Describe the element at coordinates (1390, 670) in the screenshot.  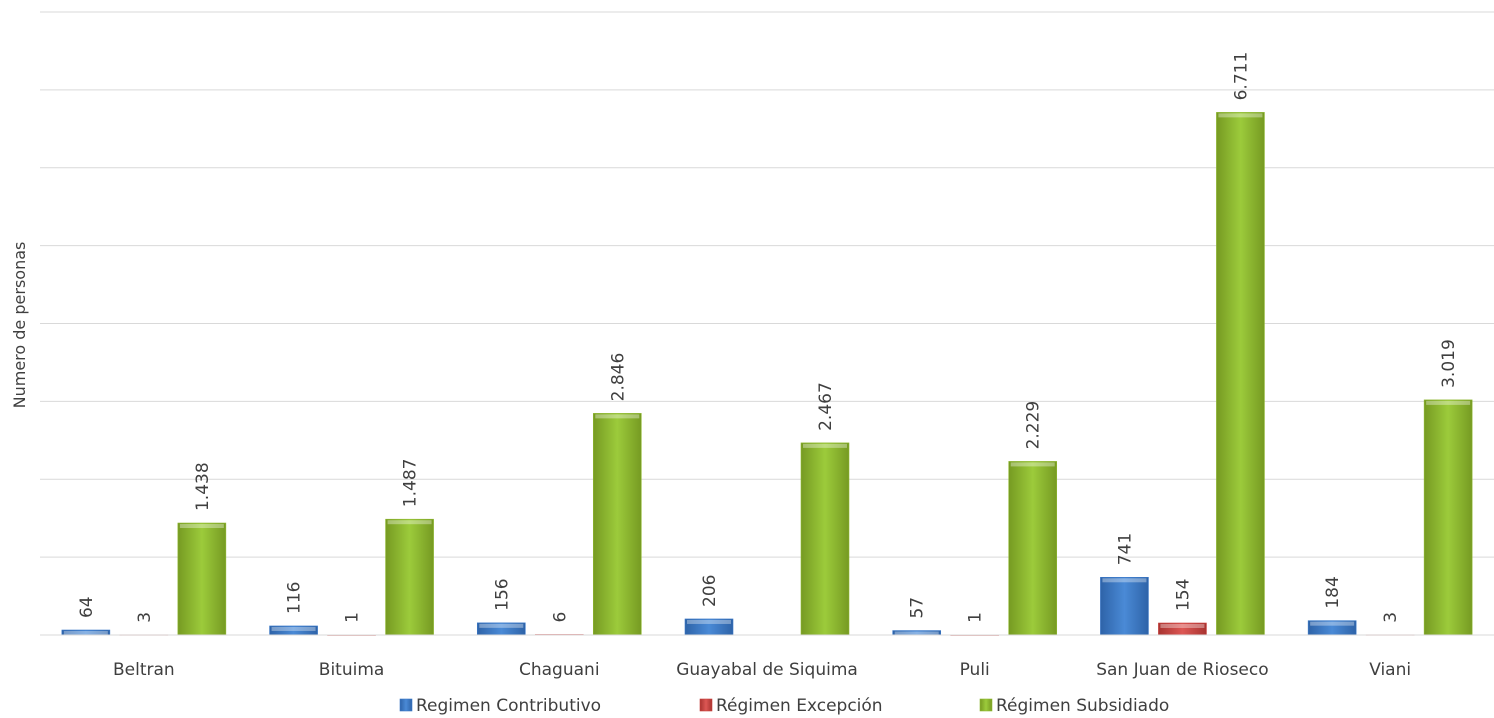
I see `x-tick-label: Viani` at that location.